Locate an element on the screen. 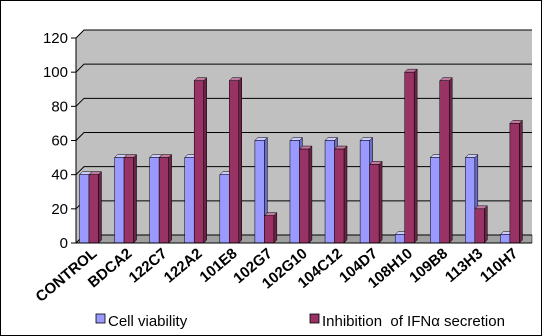 This screenshot has width=542, height=336. y-tick-label: 120 is located at coordinates (55, 38).